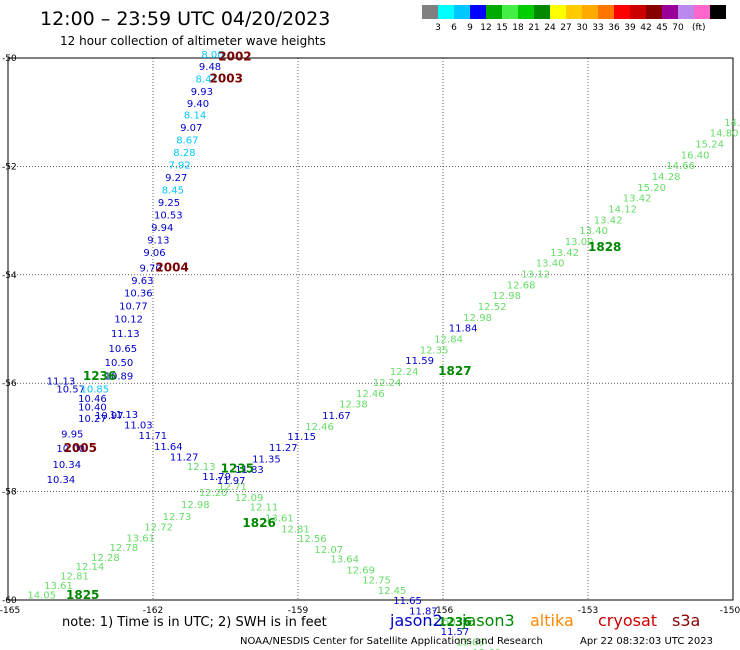  What do you see at coordinates (201, 467) in the screenshot?
I see `wave-height-value: 12.13` at bounding box center [201, 467].